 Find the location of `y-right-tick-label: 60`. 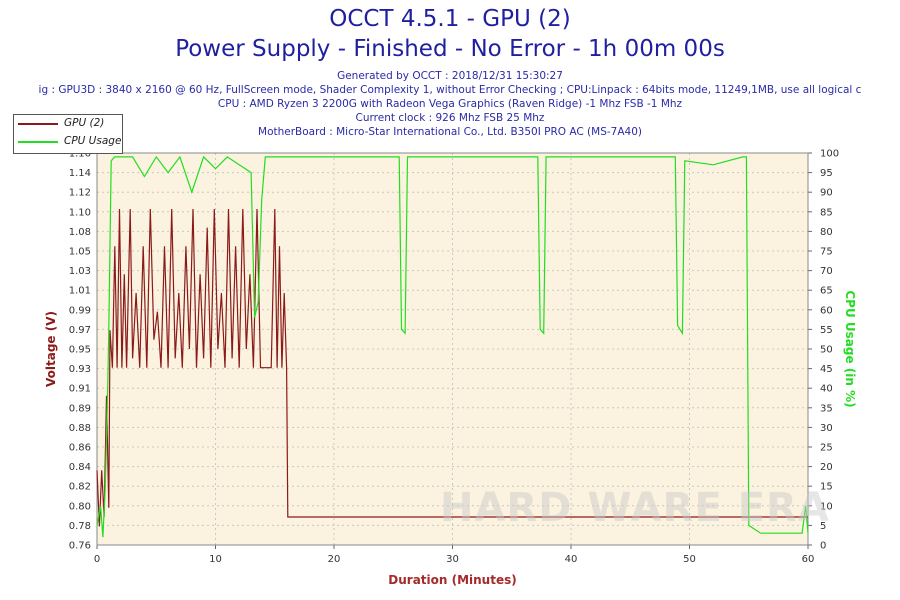

y-right-tick-label: 60 is located at coordinates (826, 310).